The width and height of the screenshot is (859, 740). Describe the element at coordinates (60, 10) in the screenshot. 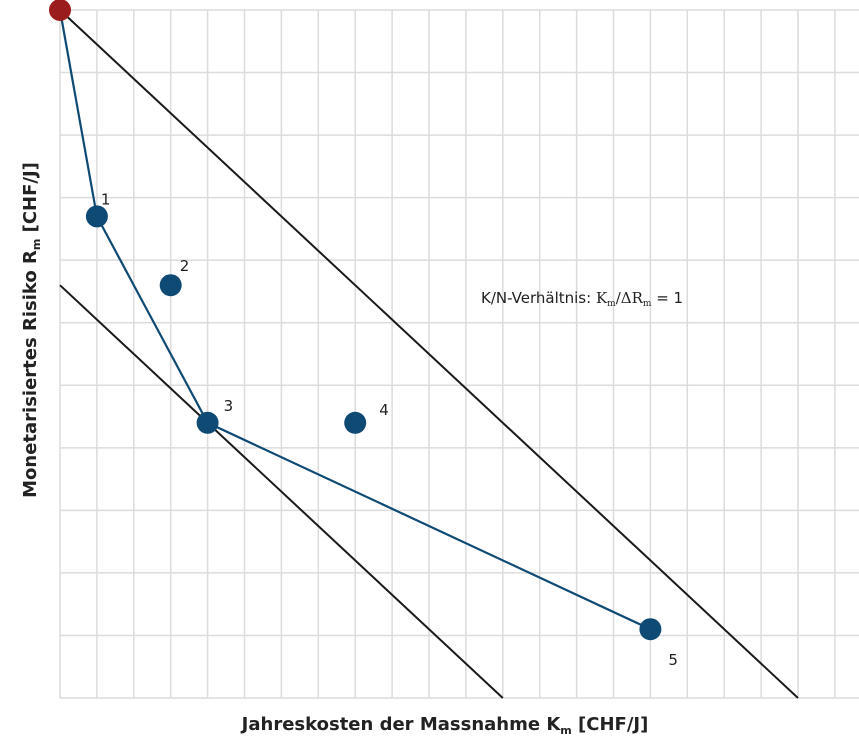

I see `data-point-ausgangsrisiko` at that location.